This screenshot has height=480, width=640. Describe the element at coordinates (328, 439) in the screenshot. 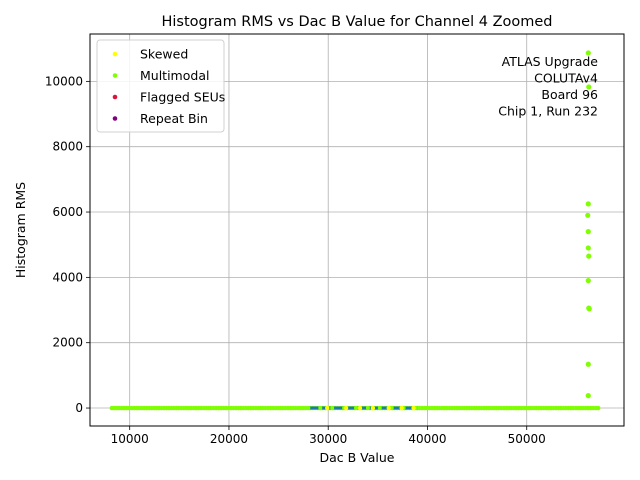

I see `x-tick-label: 30000` at that location.